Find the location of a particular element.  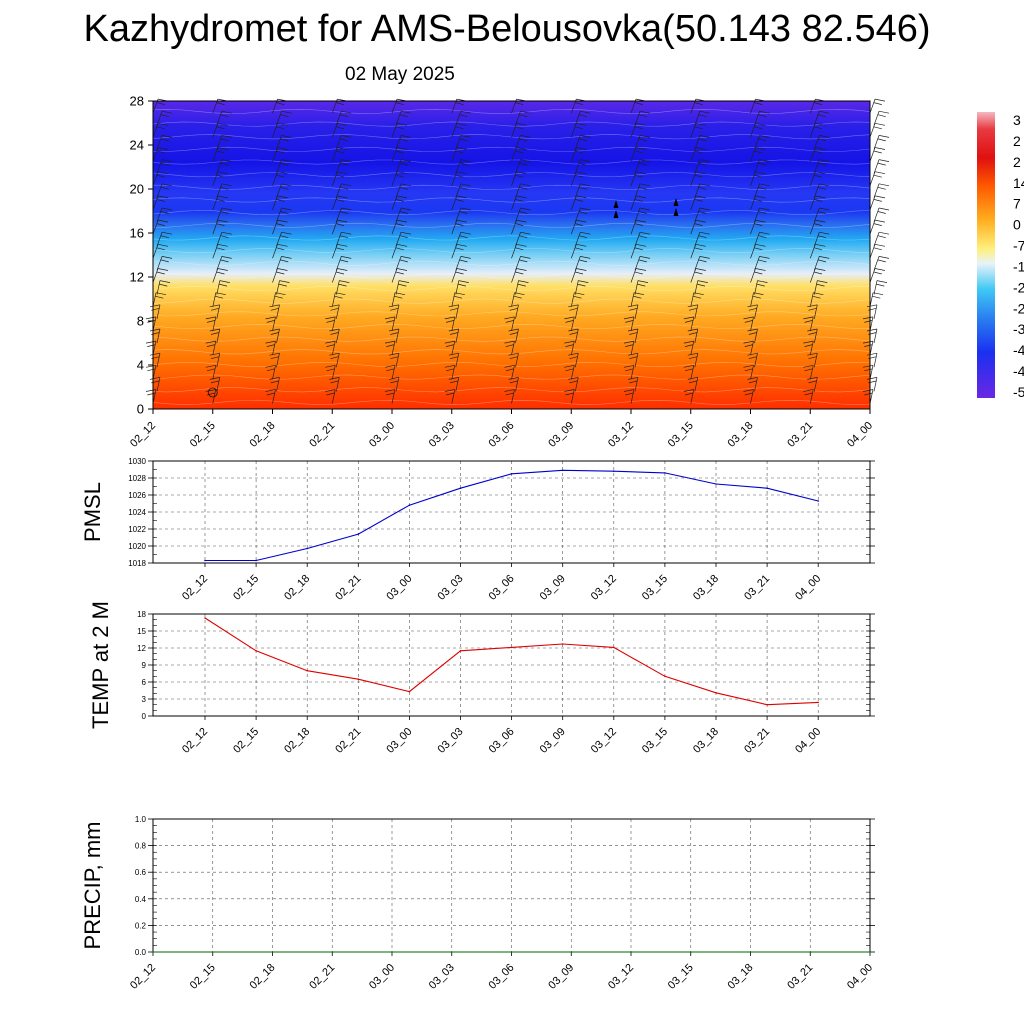

y-tick-label: 0 is located at coordinates (140, 409).